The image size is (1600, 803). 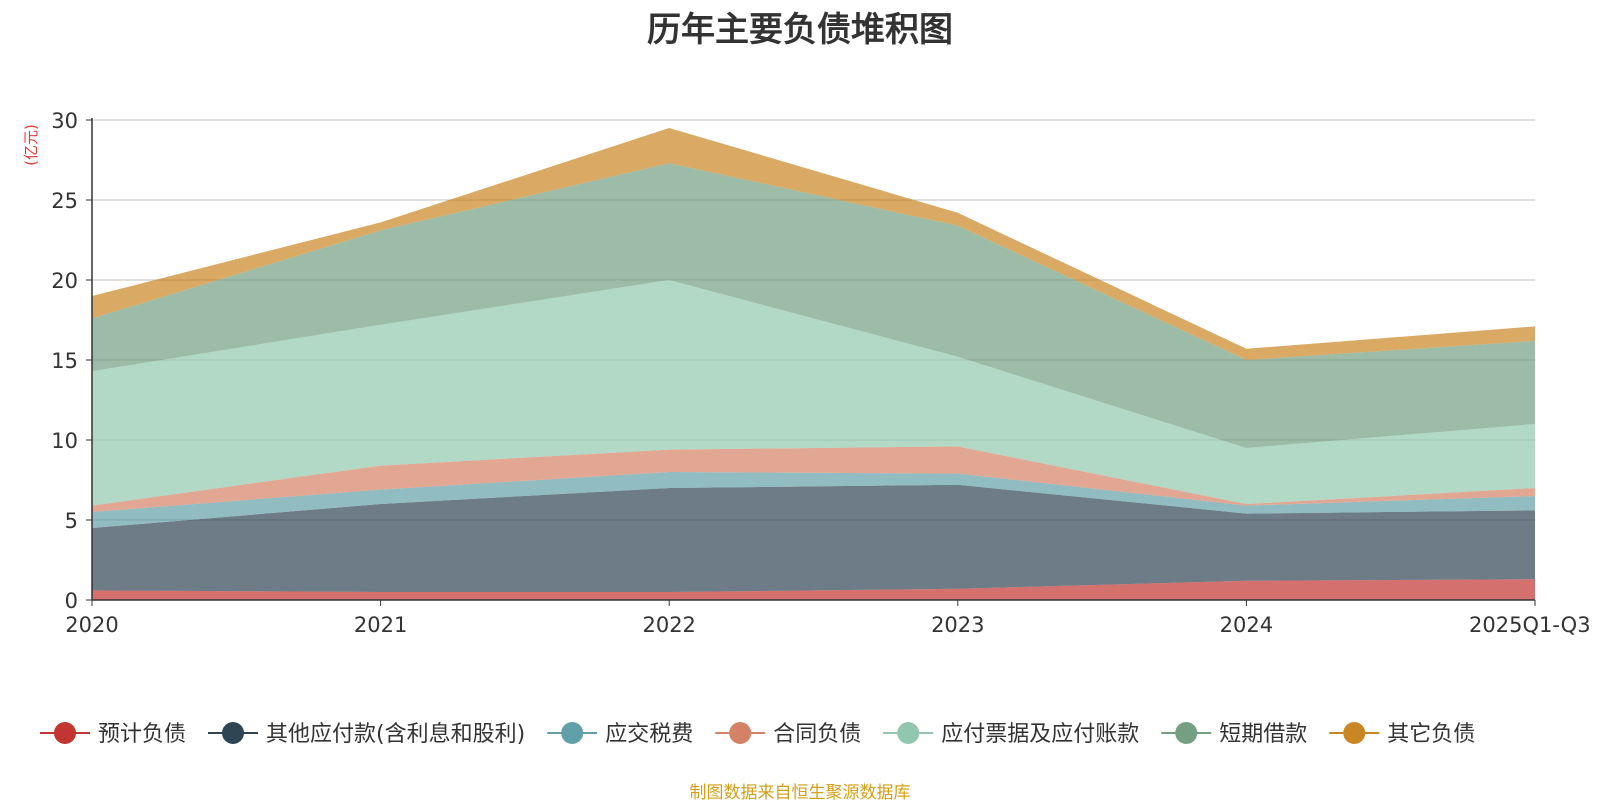 What do you see at coordinates (91, 625) in the screenshot?
I see `x-tick-label-0: 2020` at bounding box center [91, 625].